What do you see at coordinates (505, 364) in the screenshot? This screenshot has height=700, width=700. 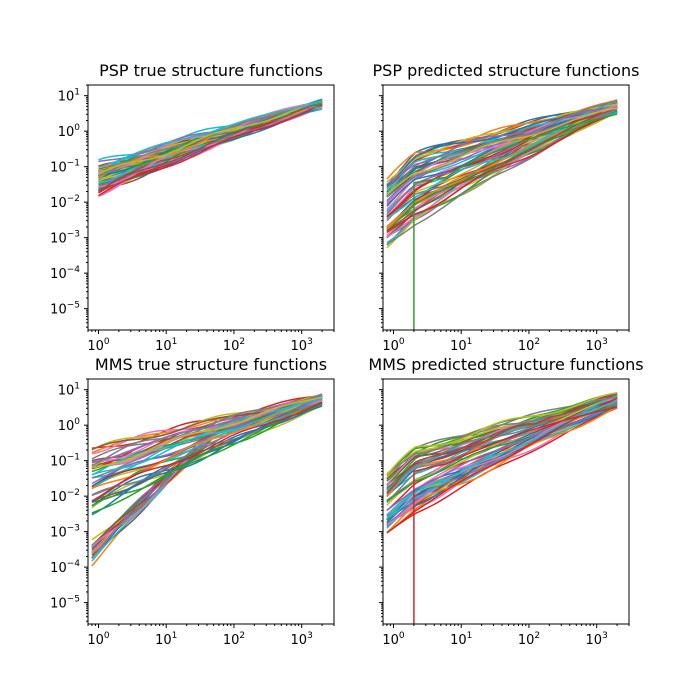 I see `chart-title: MMS predicted structure functions` at bounding box center [505, 364].